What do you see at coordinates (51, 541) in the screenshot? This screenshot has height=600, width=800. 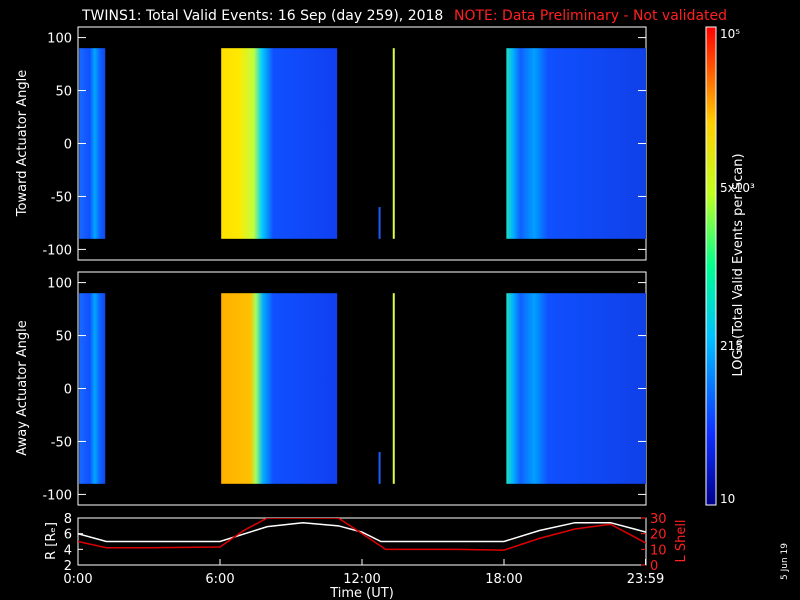 I see `radius-axis-label: R [Rₑ]` at bounding box center [51, 541].